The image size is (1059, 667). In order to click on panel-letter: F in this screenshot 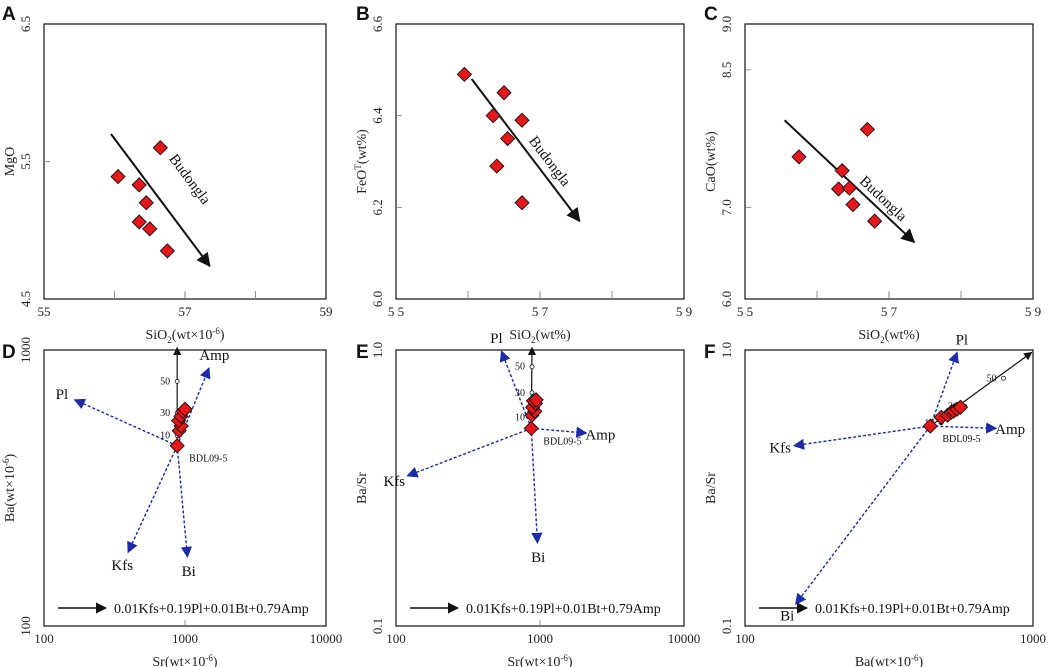, I will do `click(710, 352)`.